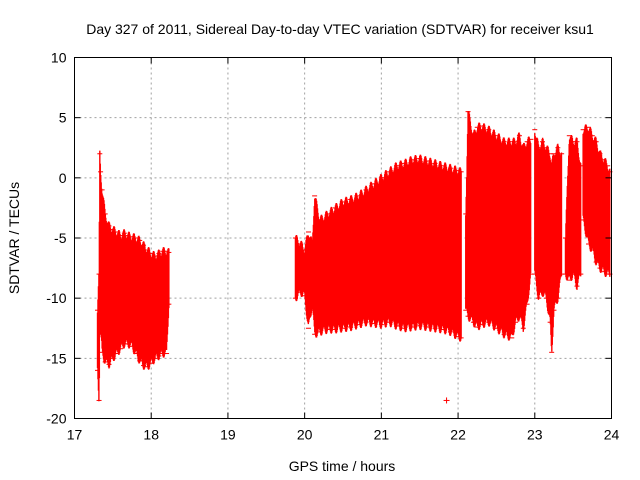 The height and width of the screenshot is (480, 640). I want to click on x-tick-label: 23, so click(535, 435).